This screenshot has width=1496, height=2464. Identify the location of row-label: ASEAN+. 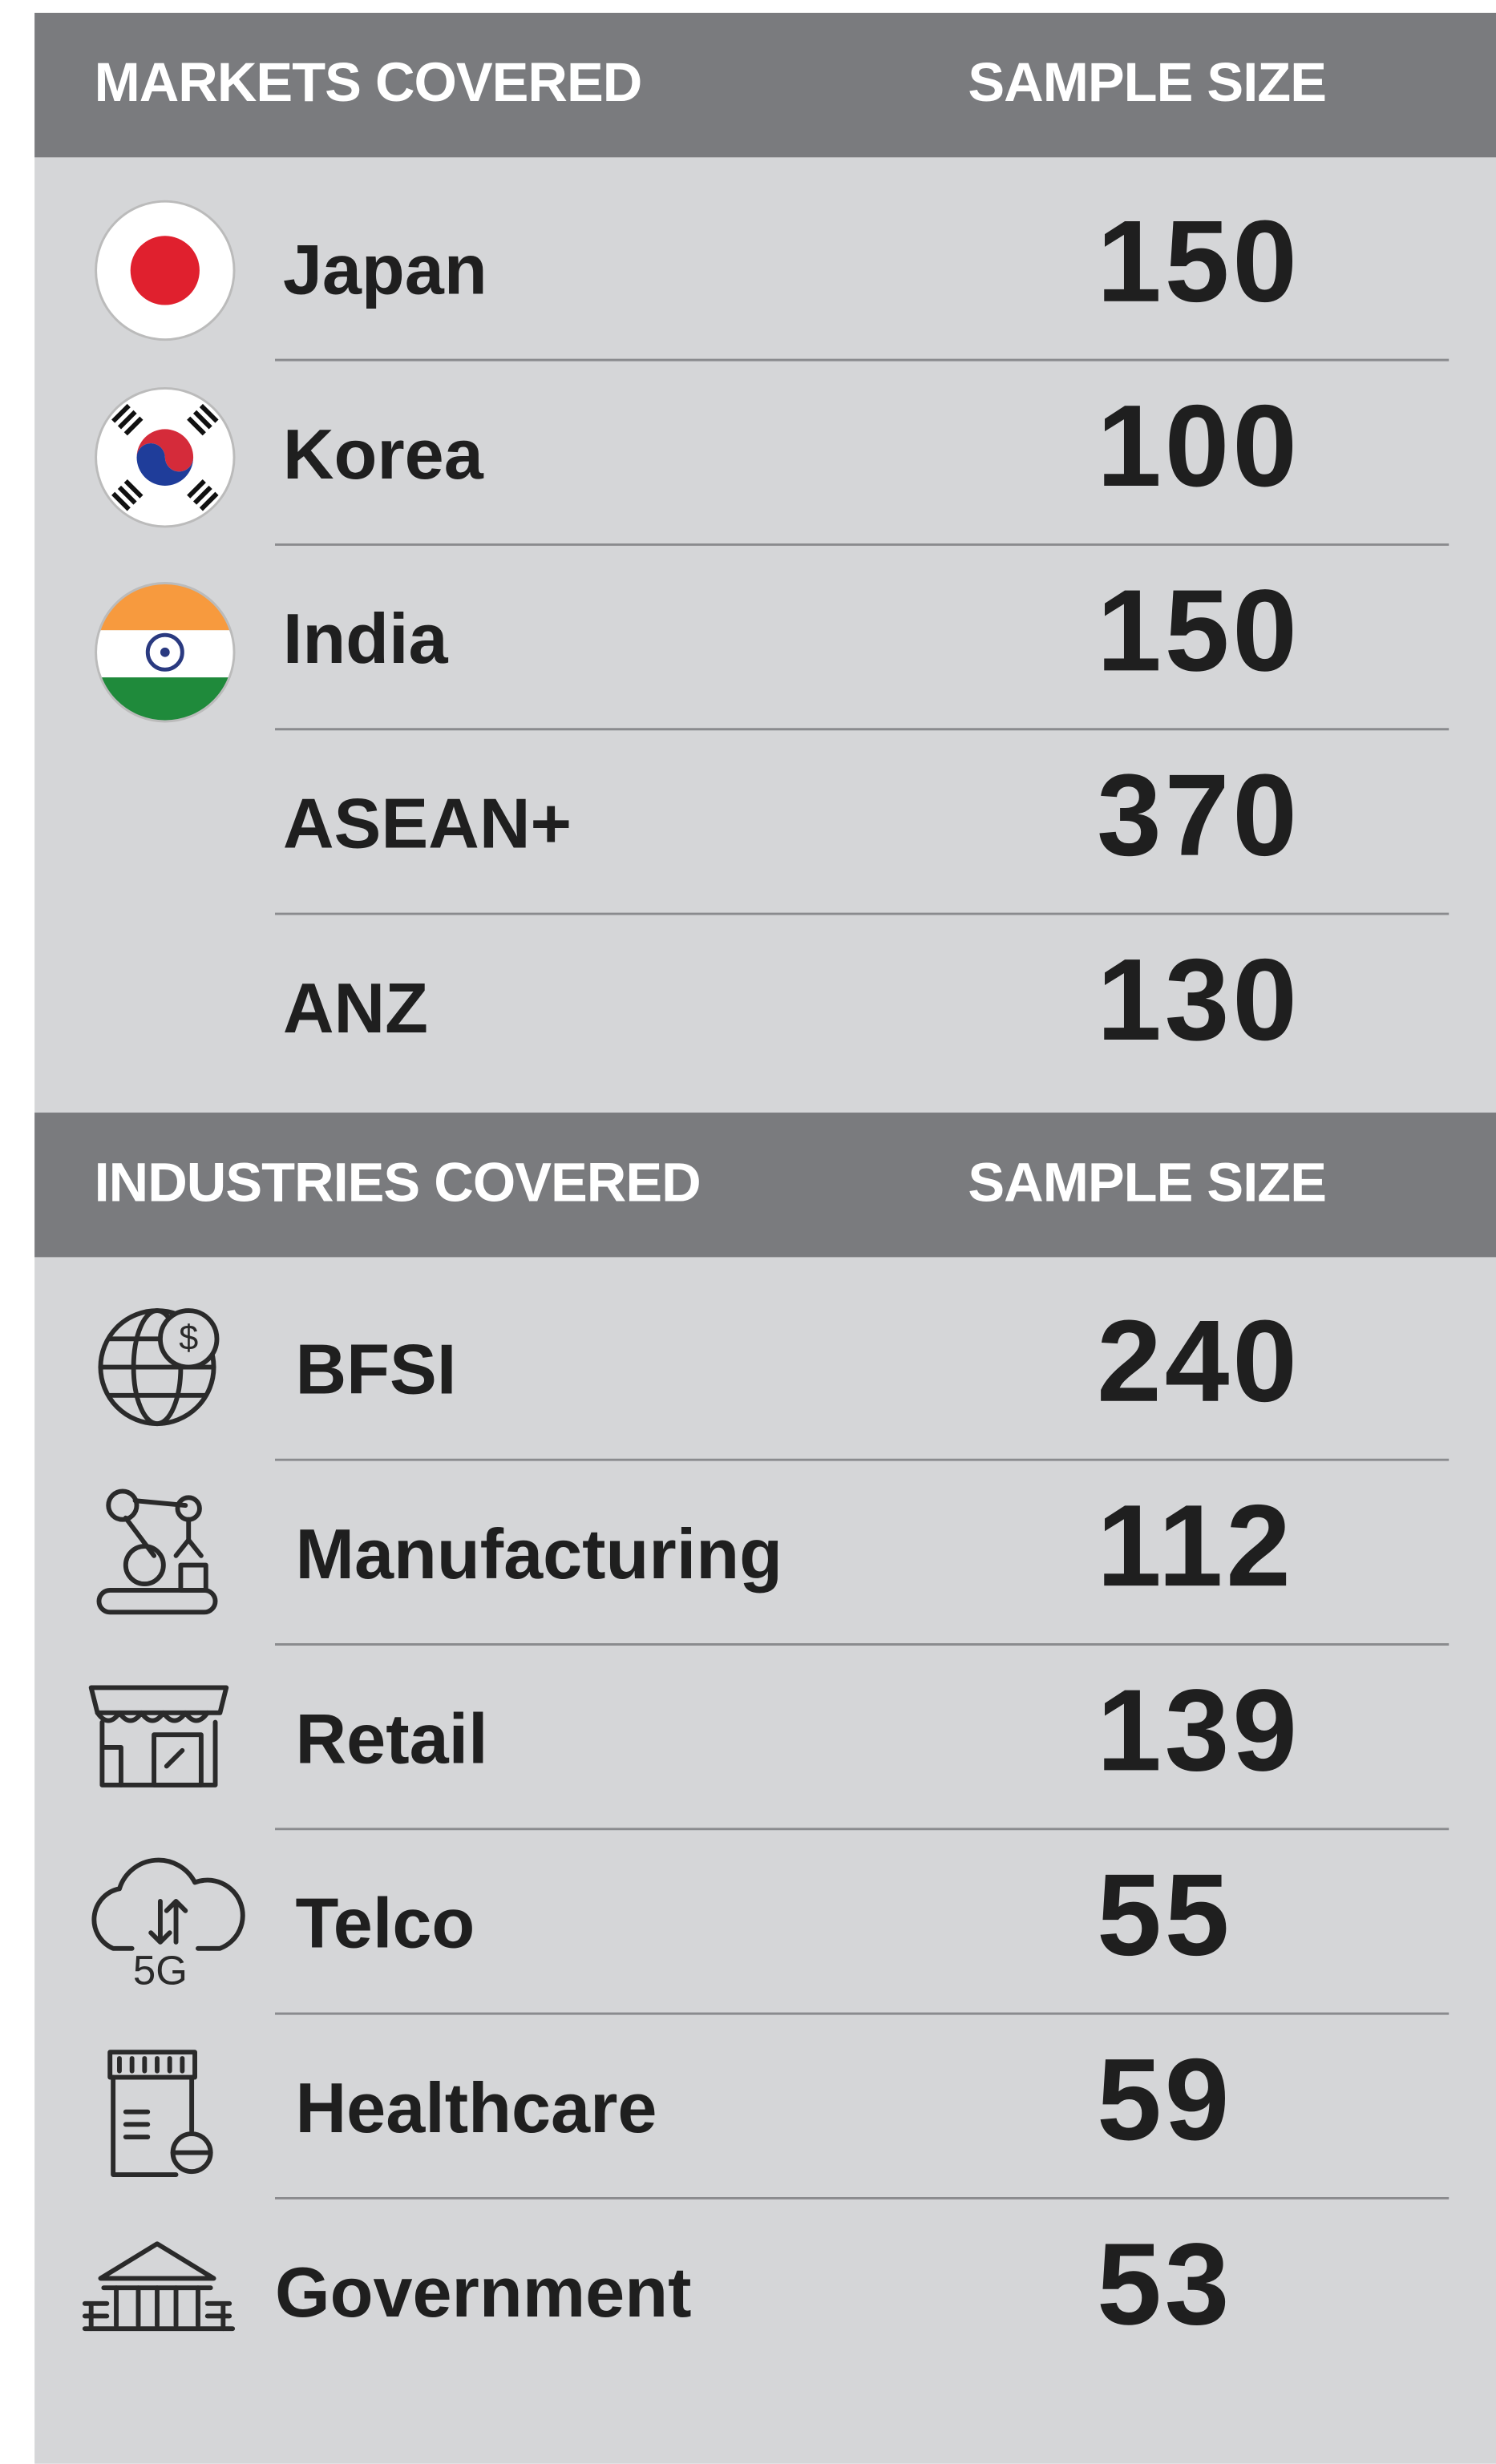
(427, 824).